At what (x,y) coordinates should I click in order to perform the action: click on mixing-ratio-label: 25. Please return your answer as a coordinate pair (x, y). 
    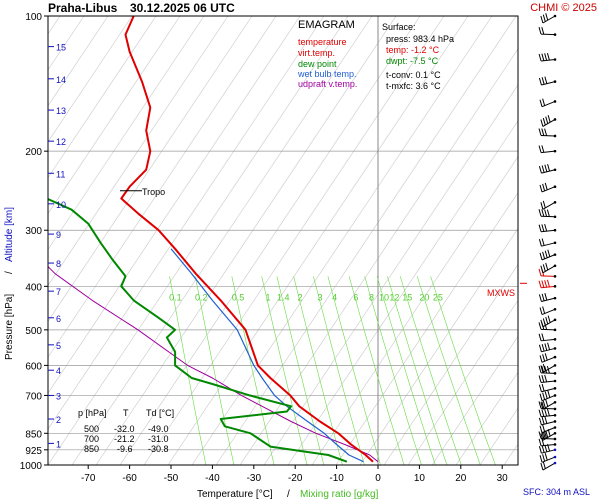
    Looking at the image, I should click on (438, 297).